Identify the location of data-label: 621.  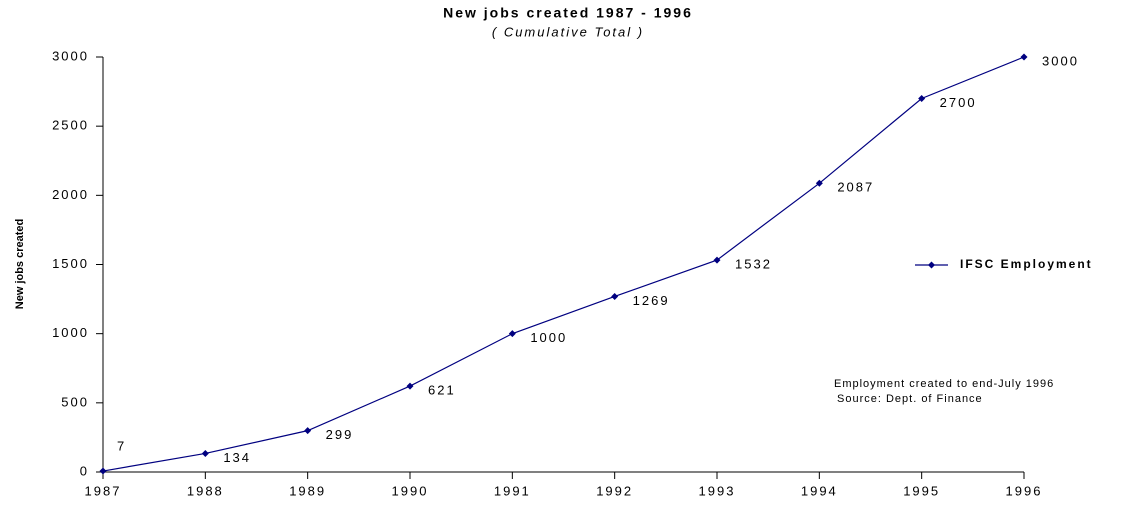
(442, 390).